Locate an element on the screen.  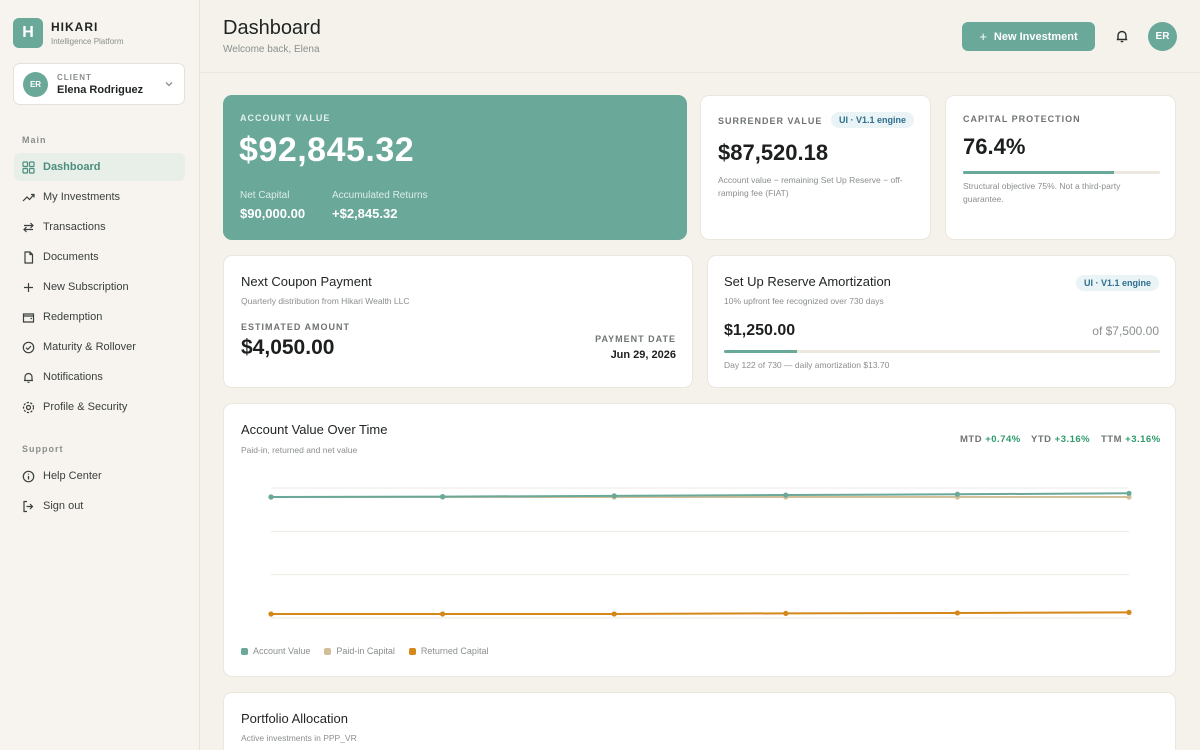
swap-icon is located at coordinates (28, 227).